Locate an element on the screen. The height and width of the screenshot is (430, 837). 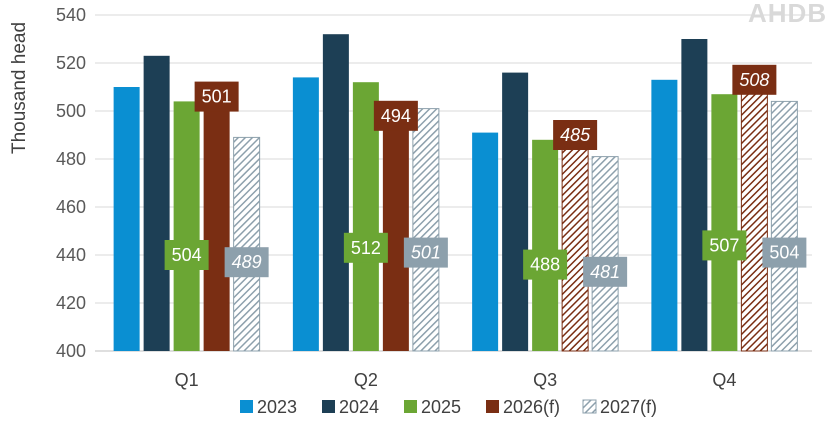
bar-2025-Q1 is located at coordinates (186, 226).